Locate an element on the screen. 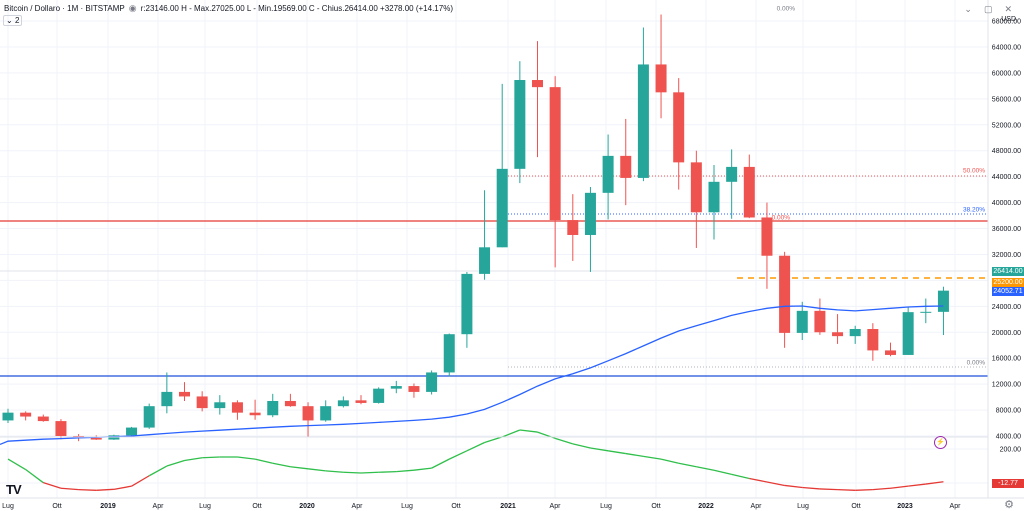 Image resolution: width=1024 pixels, height=511 pixels. x-tick-label: 2023 is located at coordinates (905, 506).